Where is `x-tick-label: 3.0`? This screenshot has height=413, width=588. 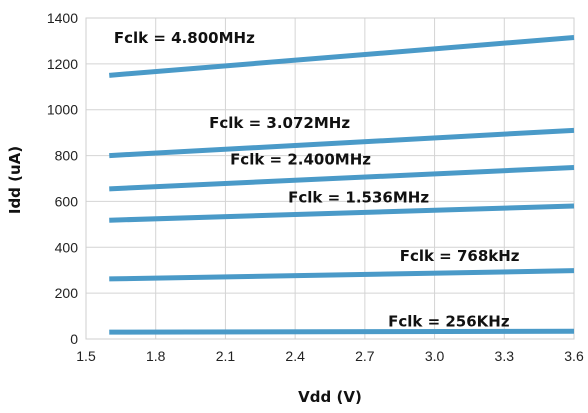
x-tick-label: 3.0 is located at coordinates (435, 356).